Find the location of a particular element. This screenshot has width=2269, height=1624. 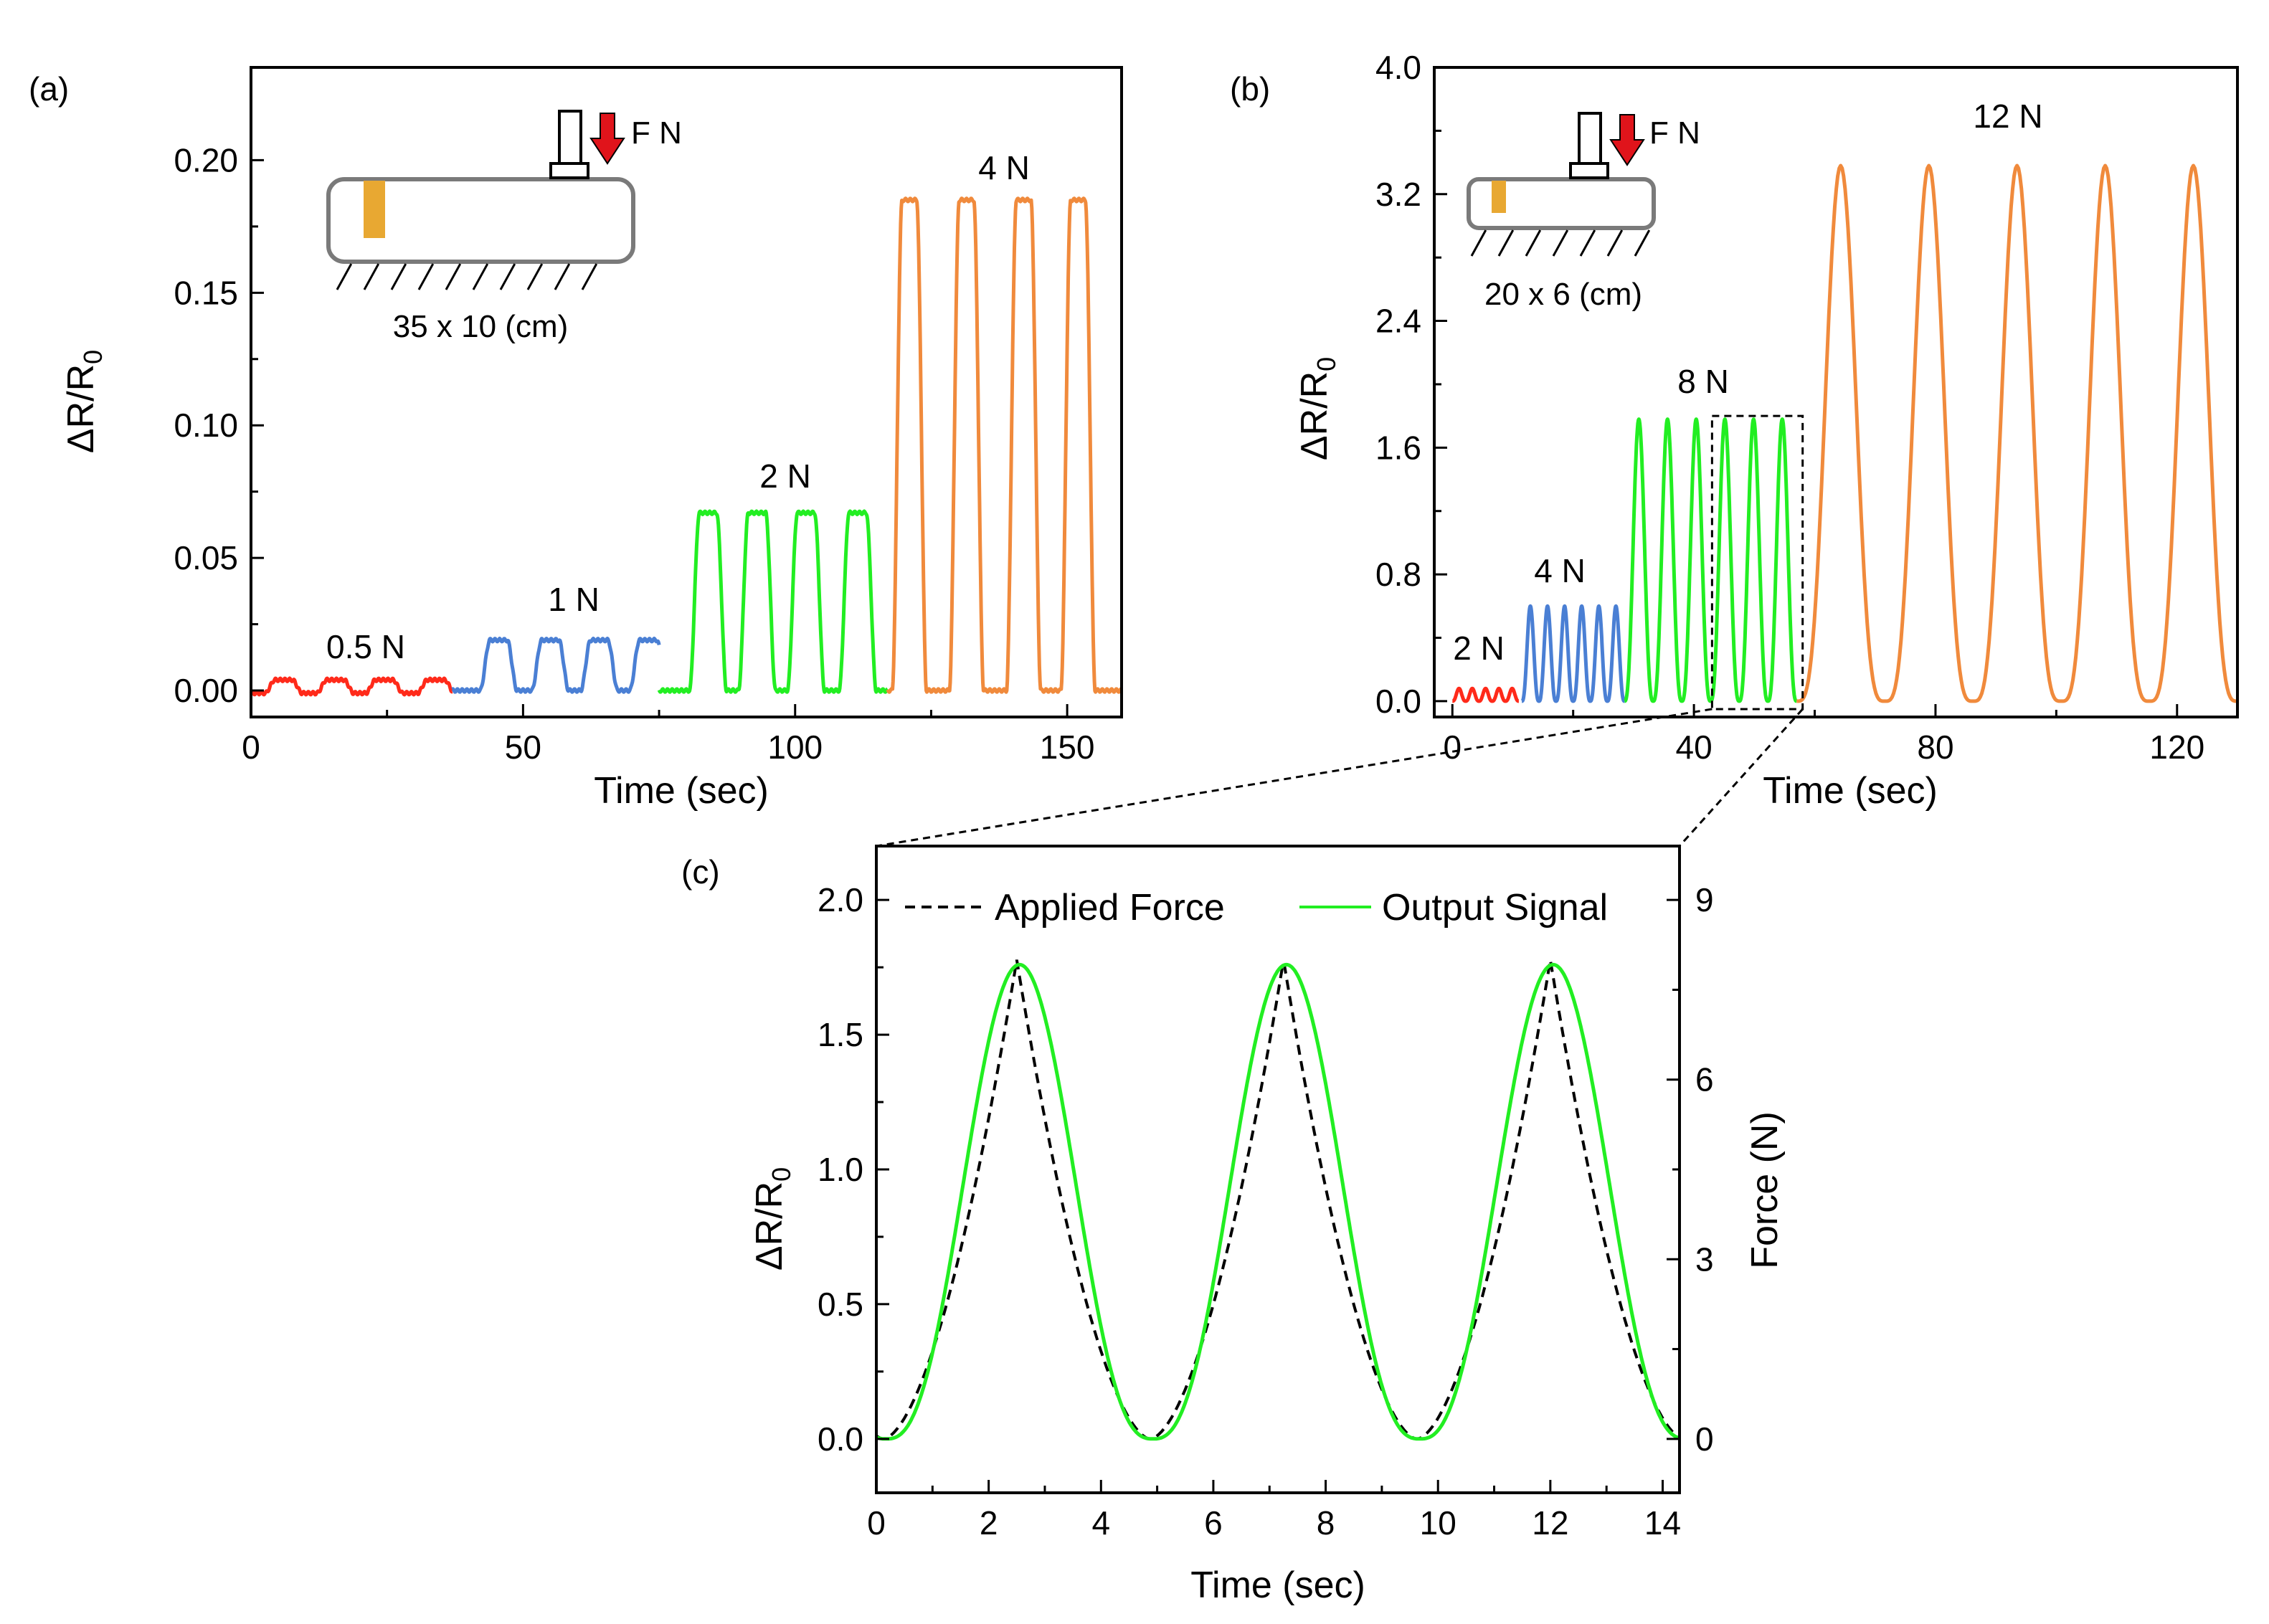

x-tick-label: 14 is located at coordinates (1663, 1523).